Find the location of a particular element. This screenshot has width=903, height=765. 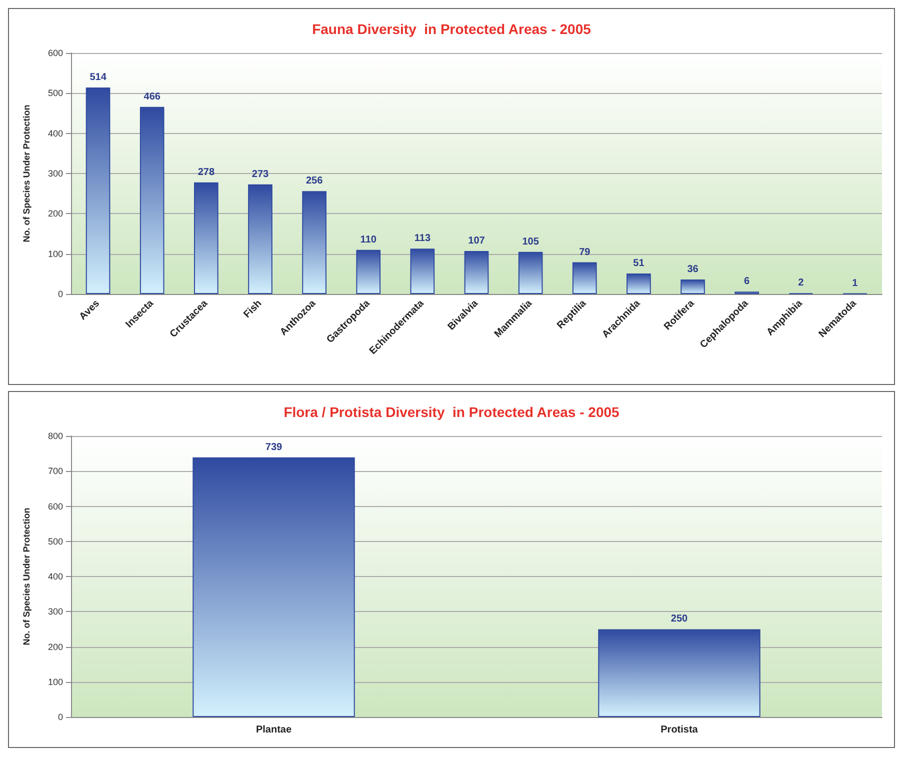

data-label: 278 is located at coordinates (206, 172).